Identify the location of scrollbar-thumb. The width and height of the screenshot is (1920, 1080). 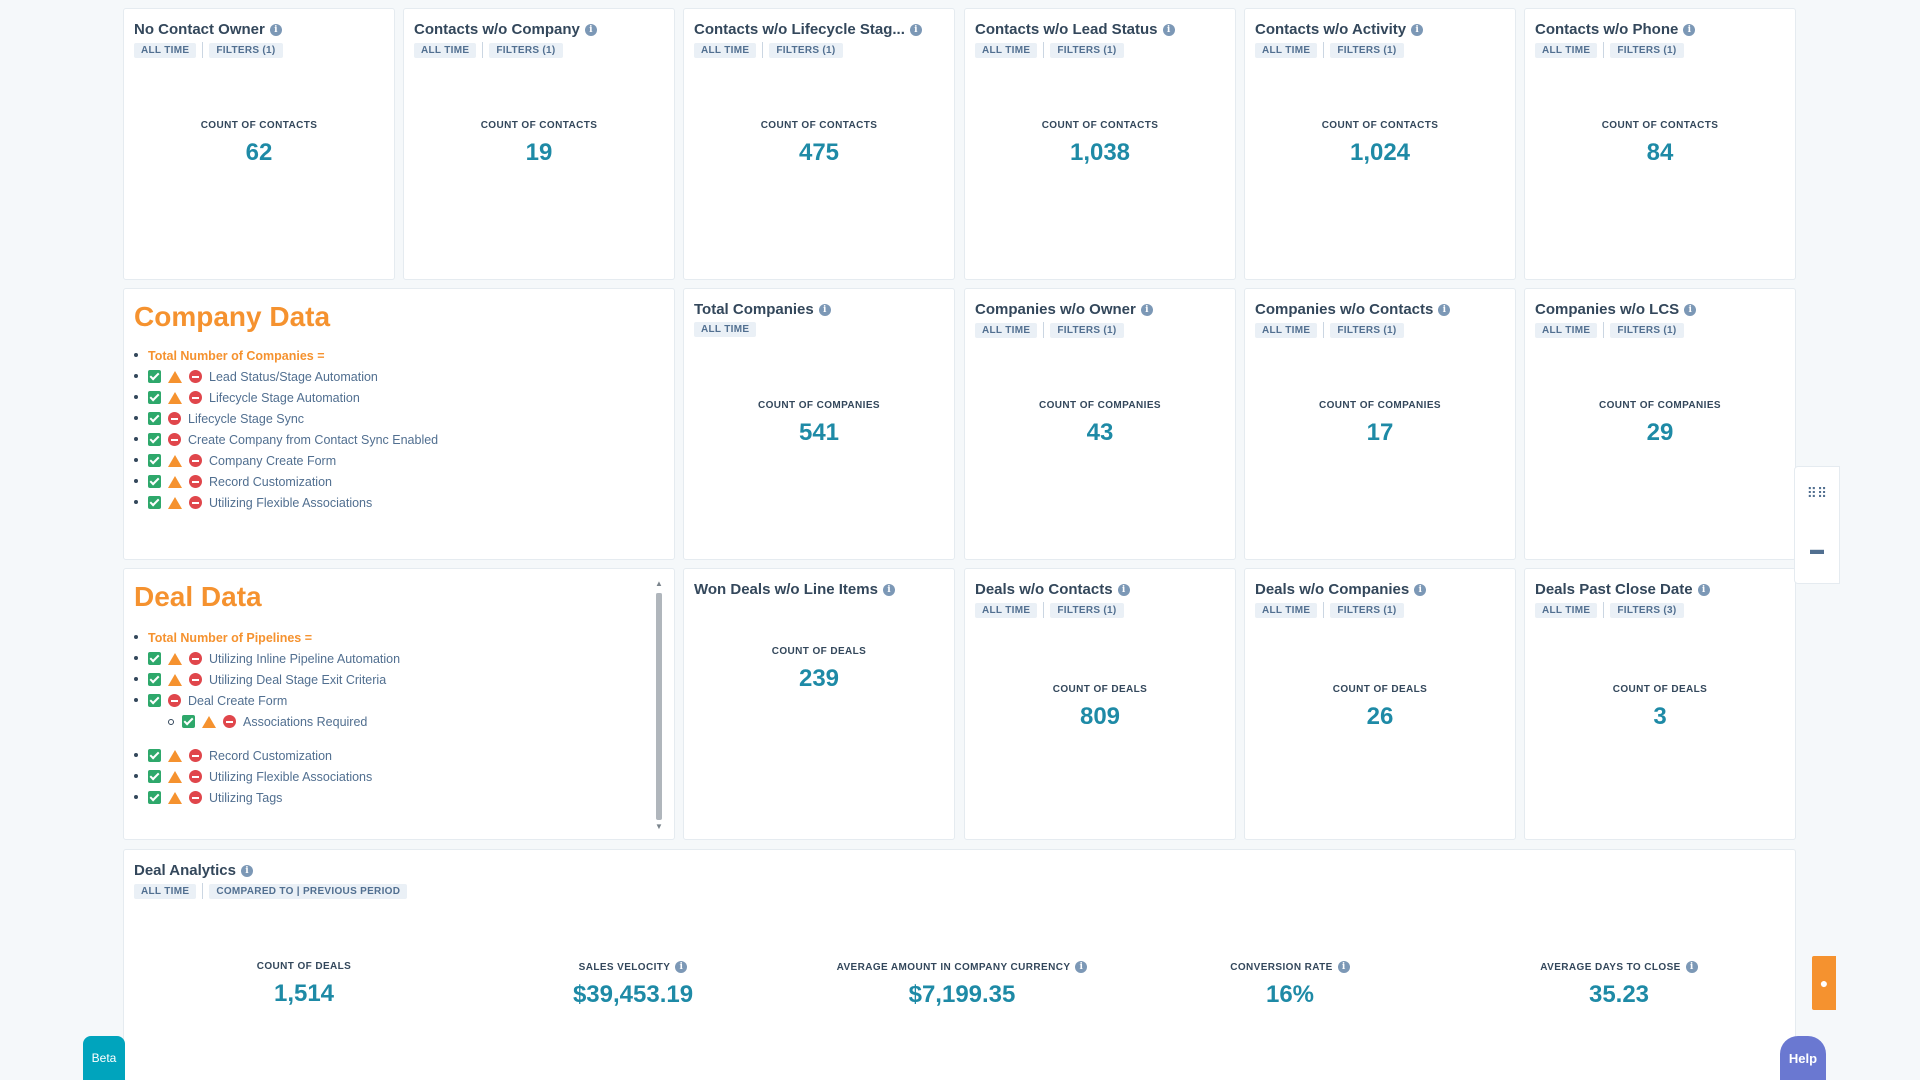
(659, 706).